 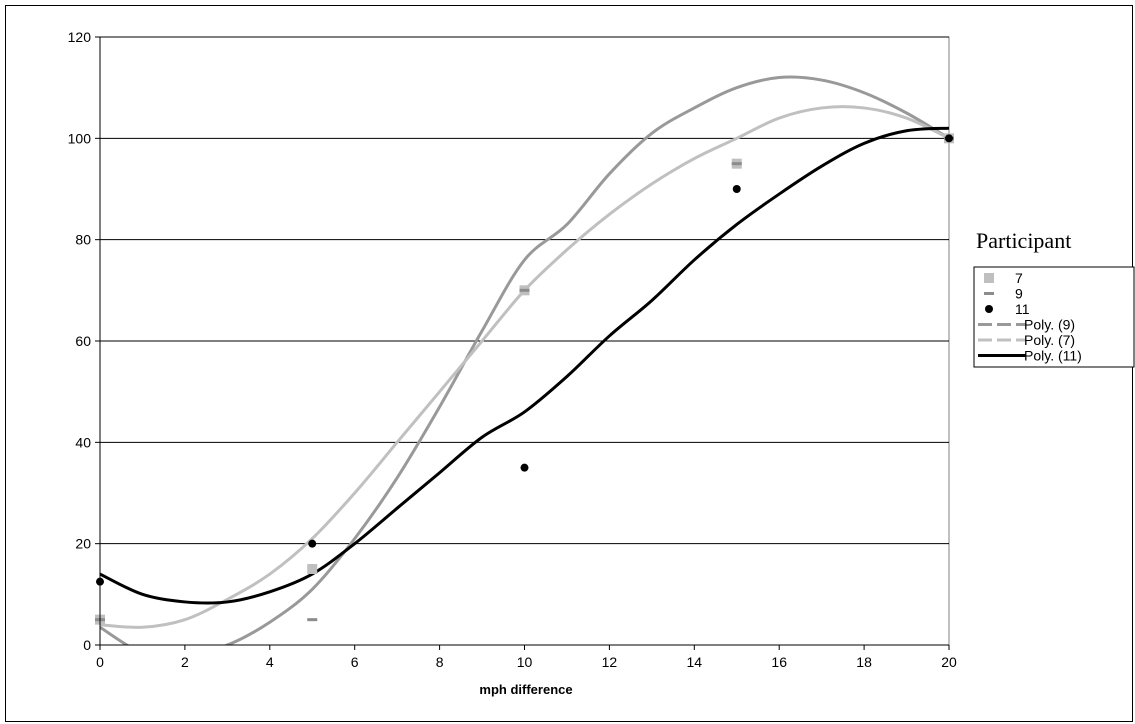 I want to click on x-tick-label: 10, so click(x=525, y=662).